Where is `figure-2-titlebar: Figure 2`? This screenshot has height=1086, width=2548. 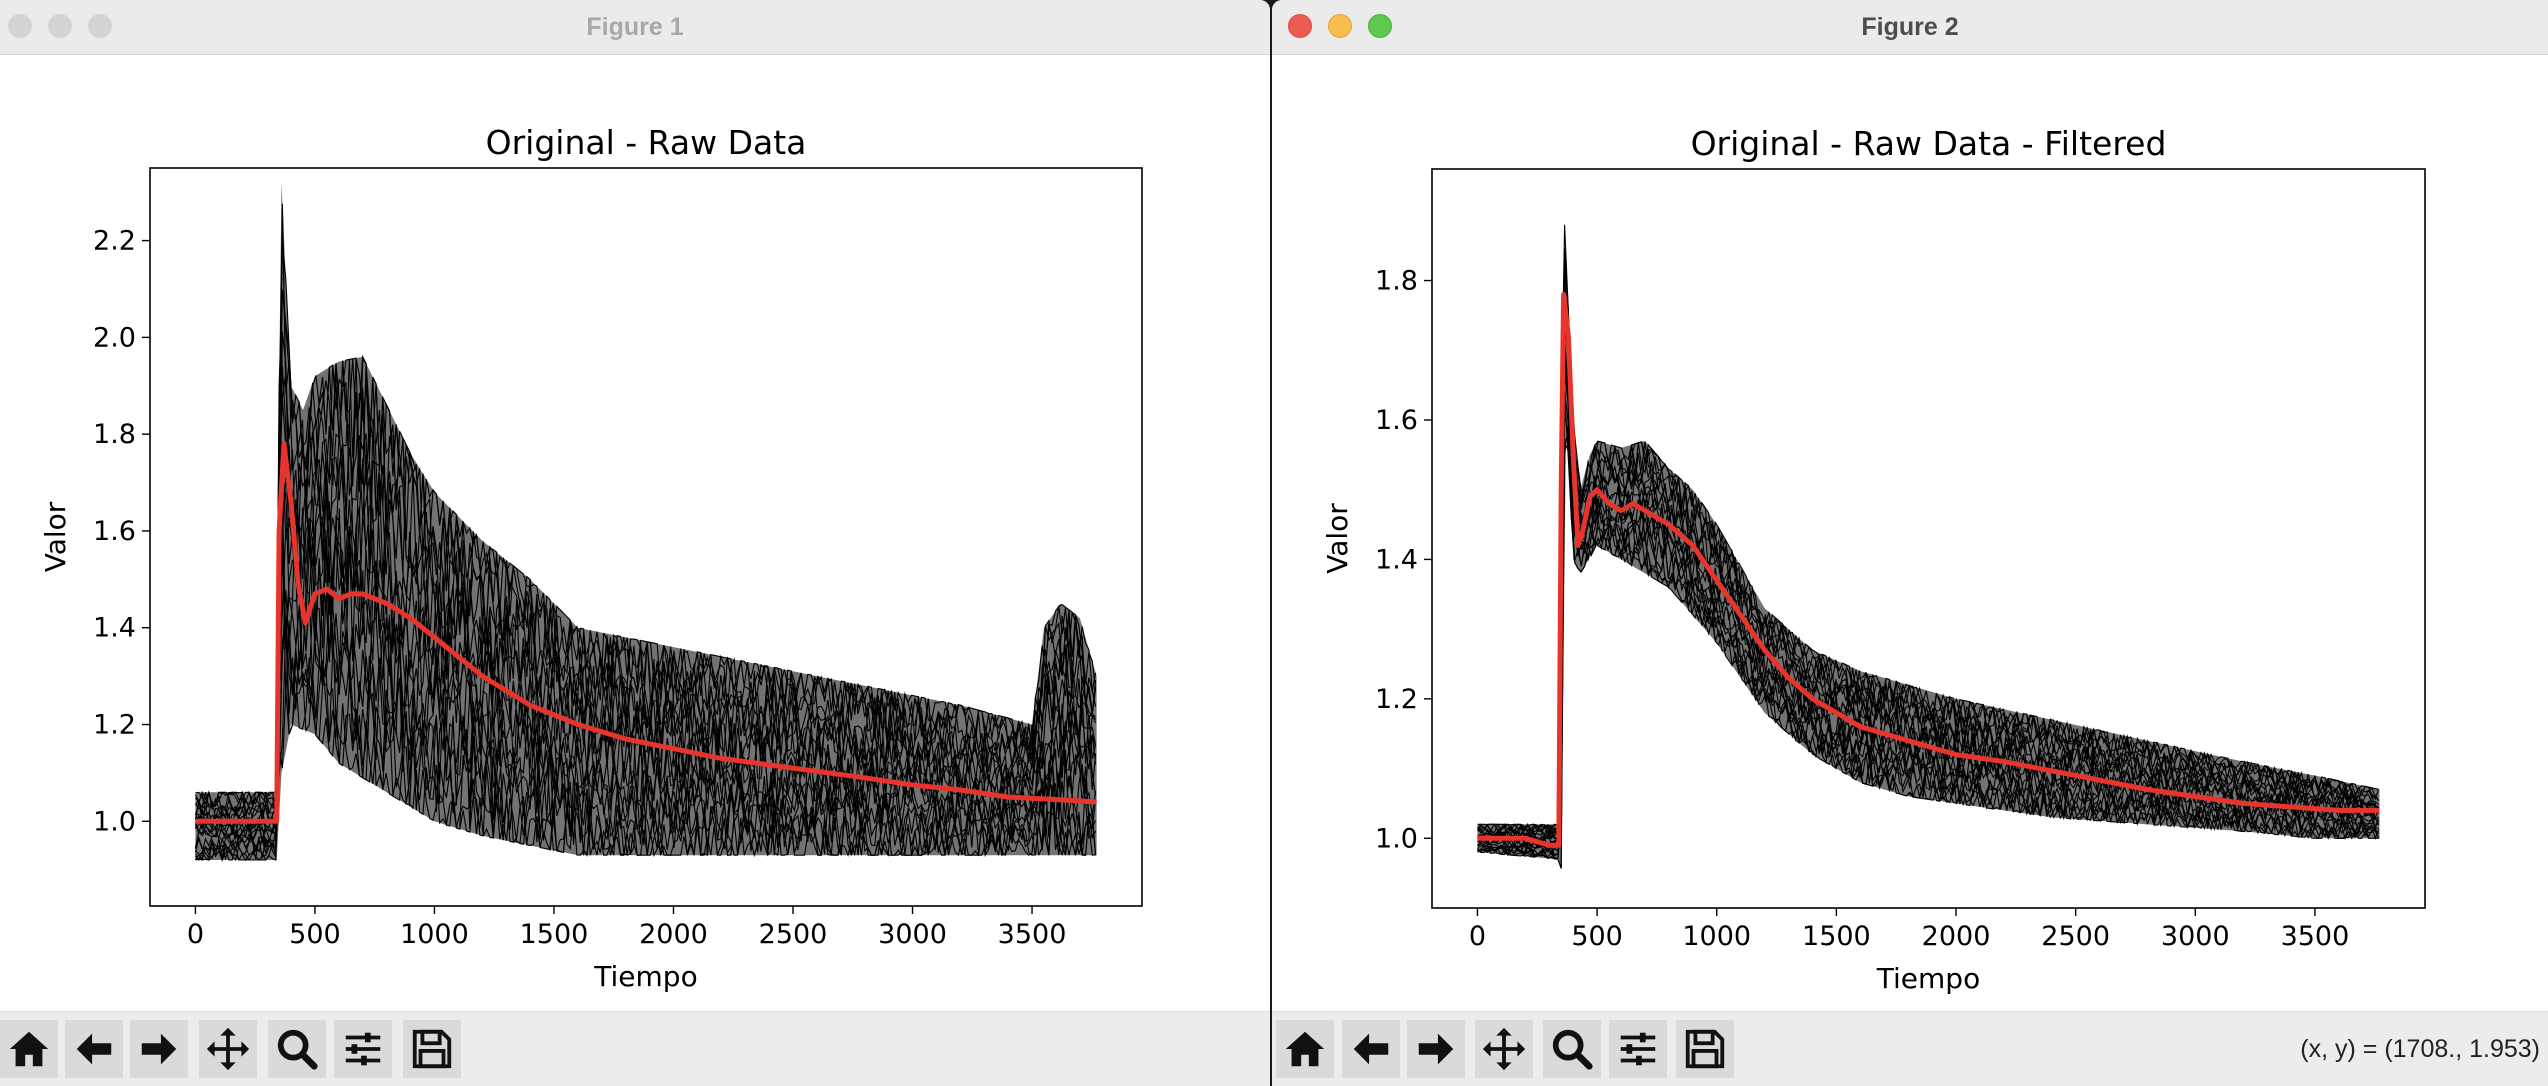
figure-2-titlebar: Figure 2 is located at coordinates (1910, 27).